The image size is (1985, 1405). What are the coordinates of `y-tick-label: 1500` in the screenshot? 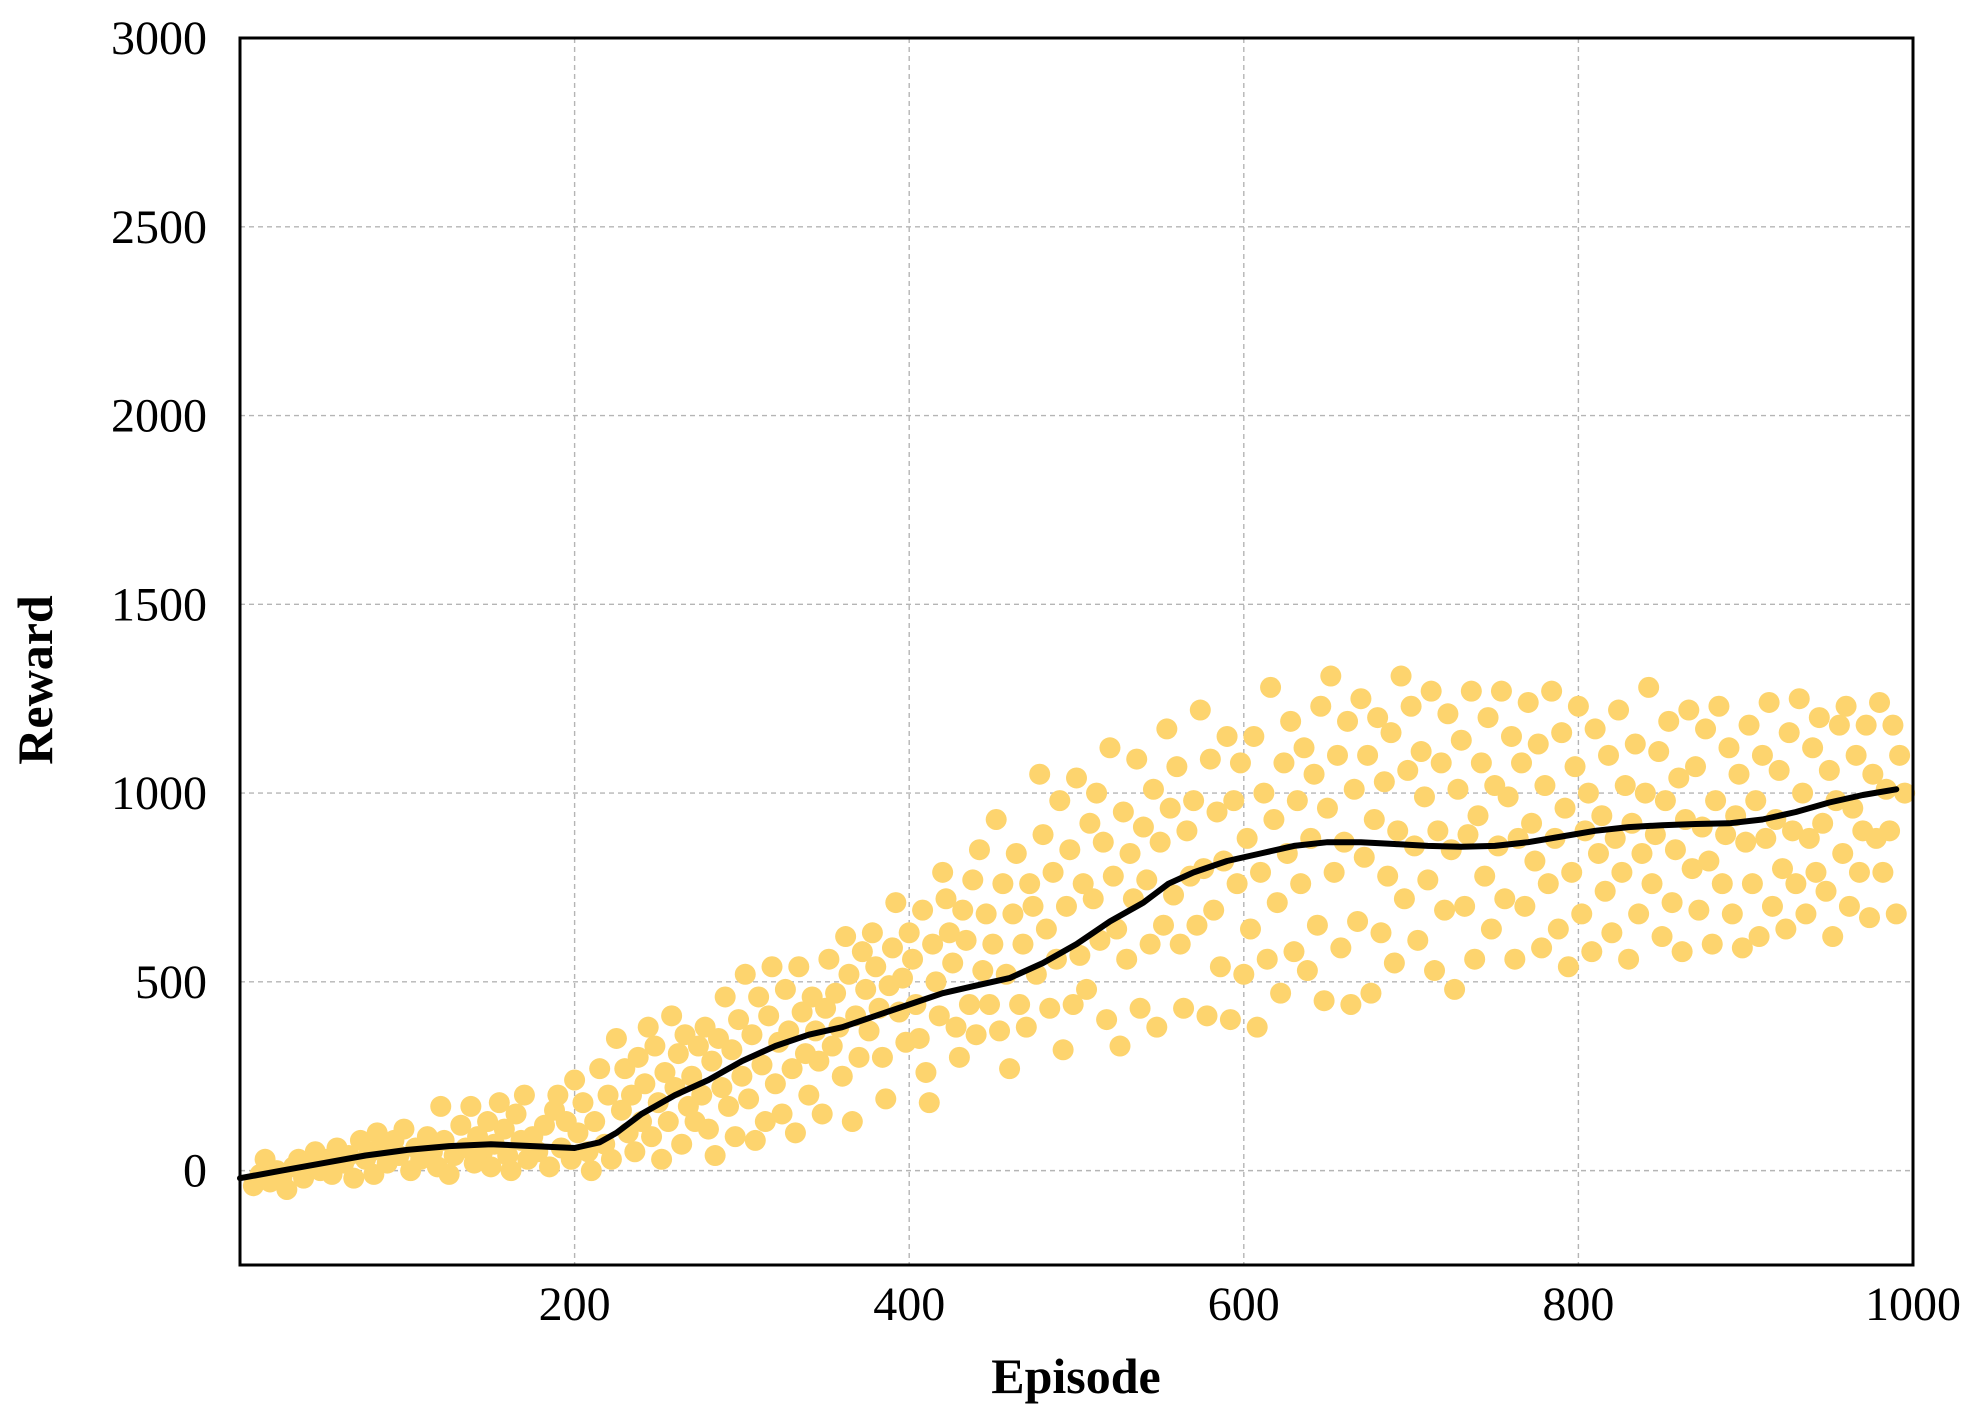 It's located at (159, 604).